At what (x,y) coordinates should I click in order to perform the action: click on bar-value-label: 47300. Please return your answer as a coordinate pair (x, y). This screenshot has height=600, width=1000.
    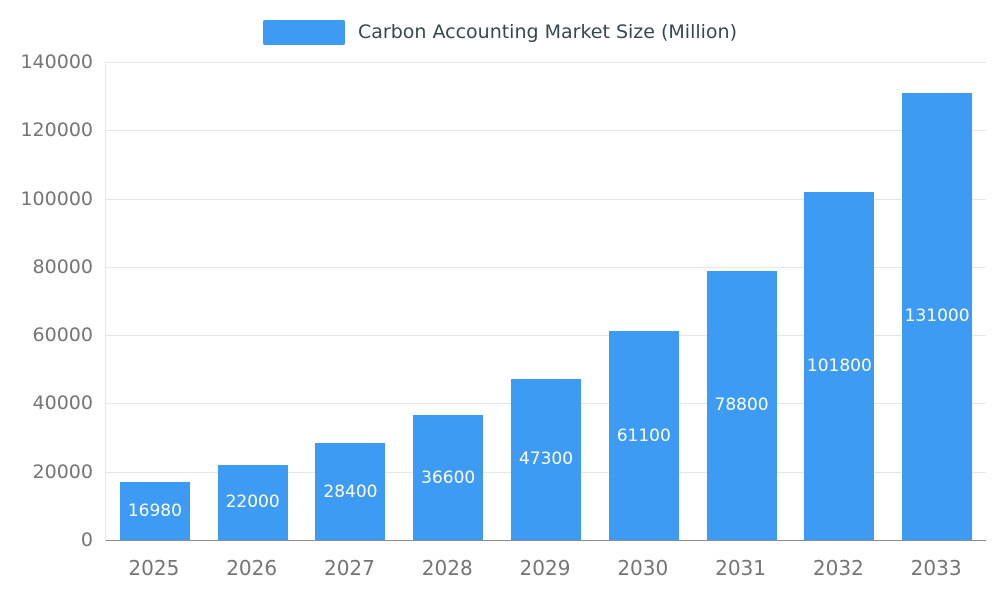
    Looking at the image, I should click on (546, 459).